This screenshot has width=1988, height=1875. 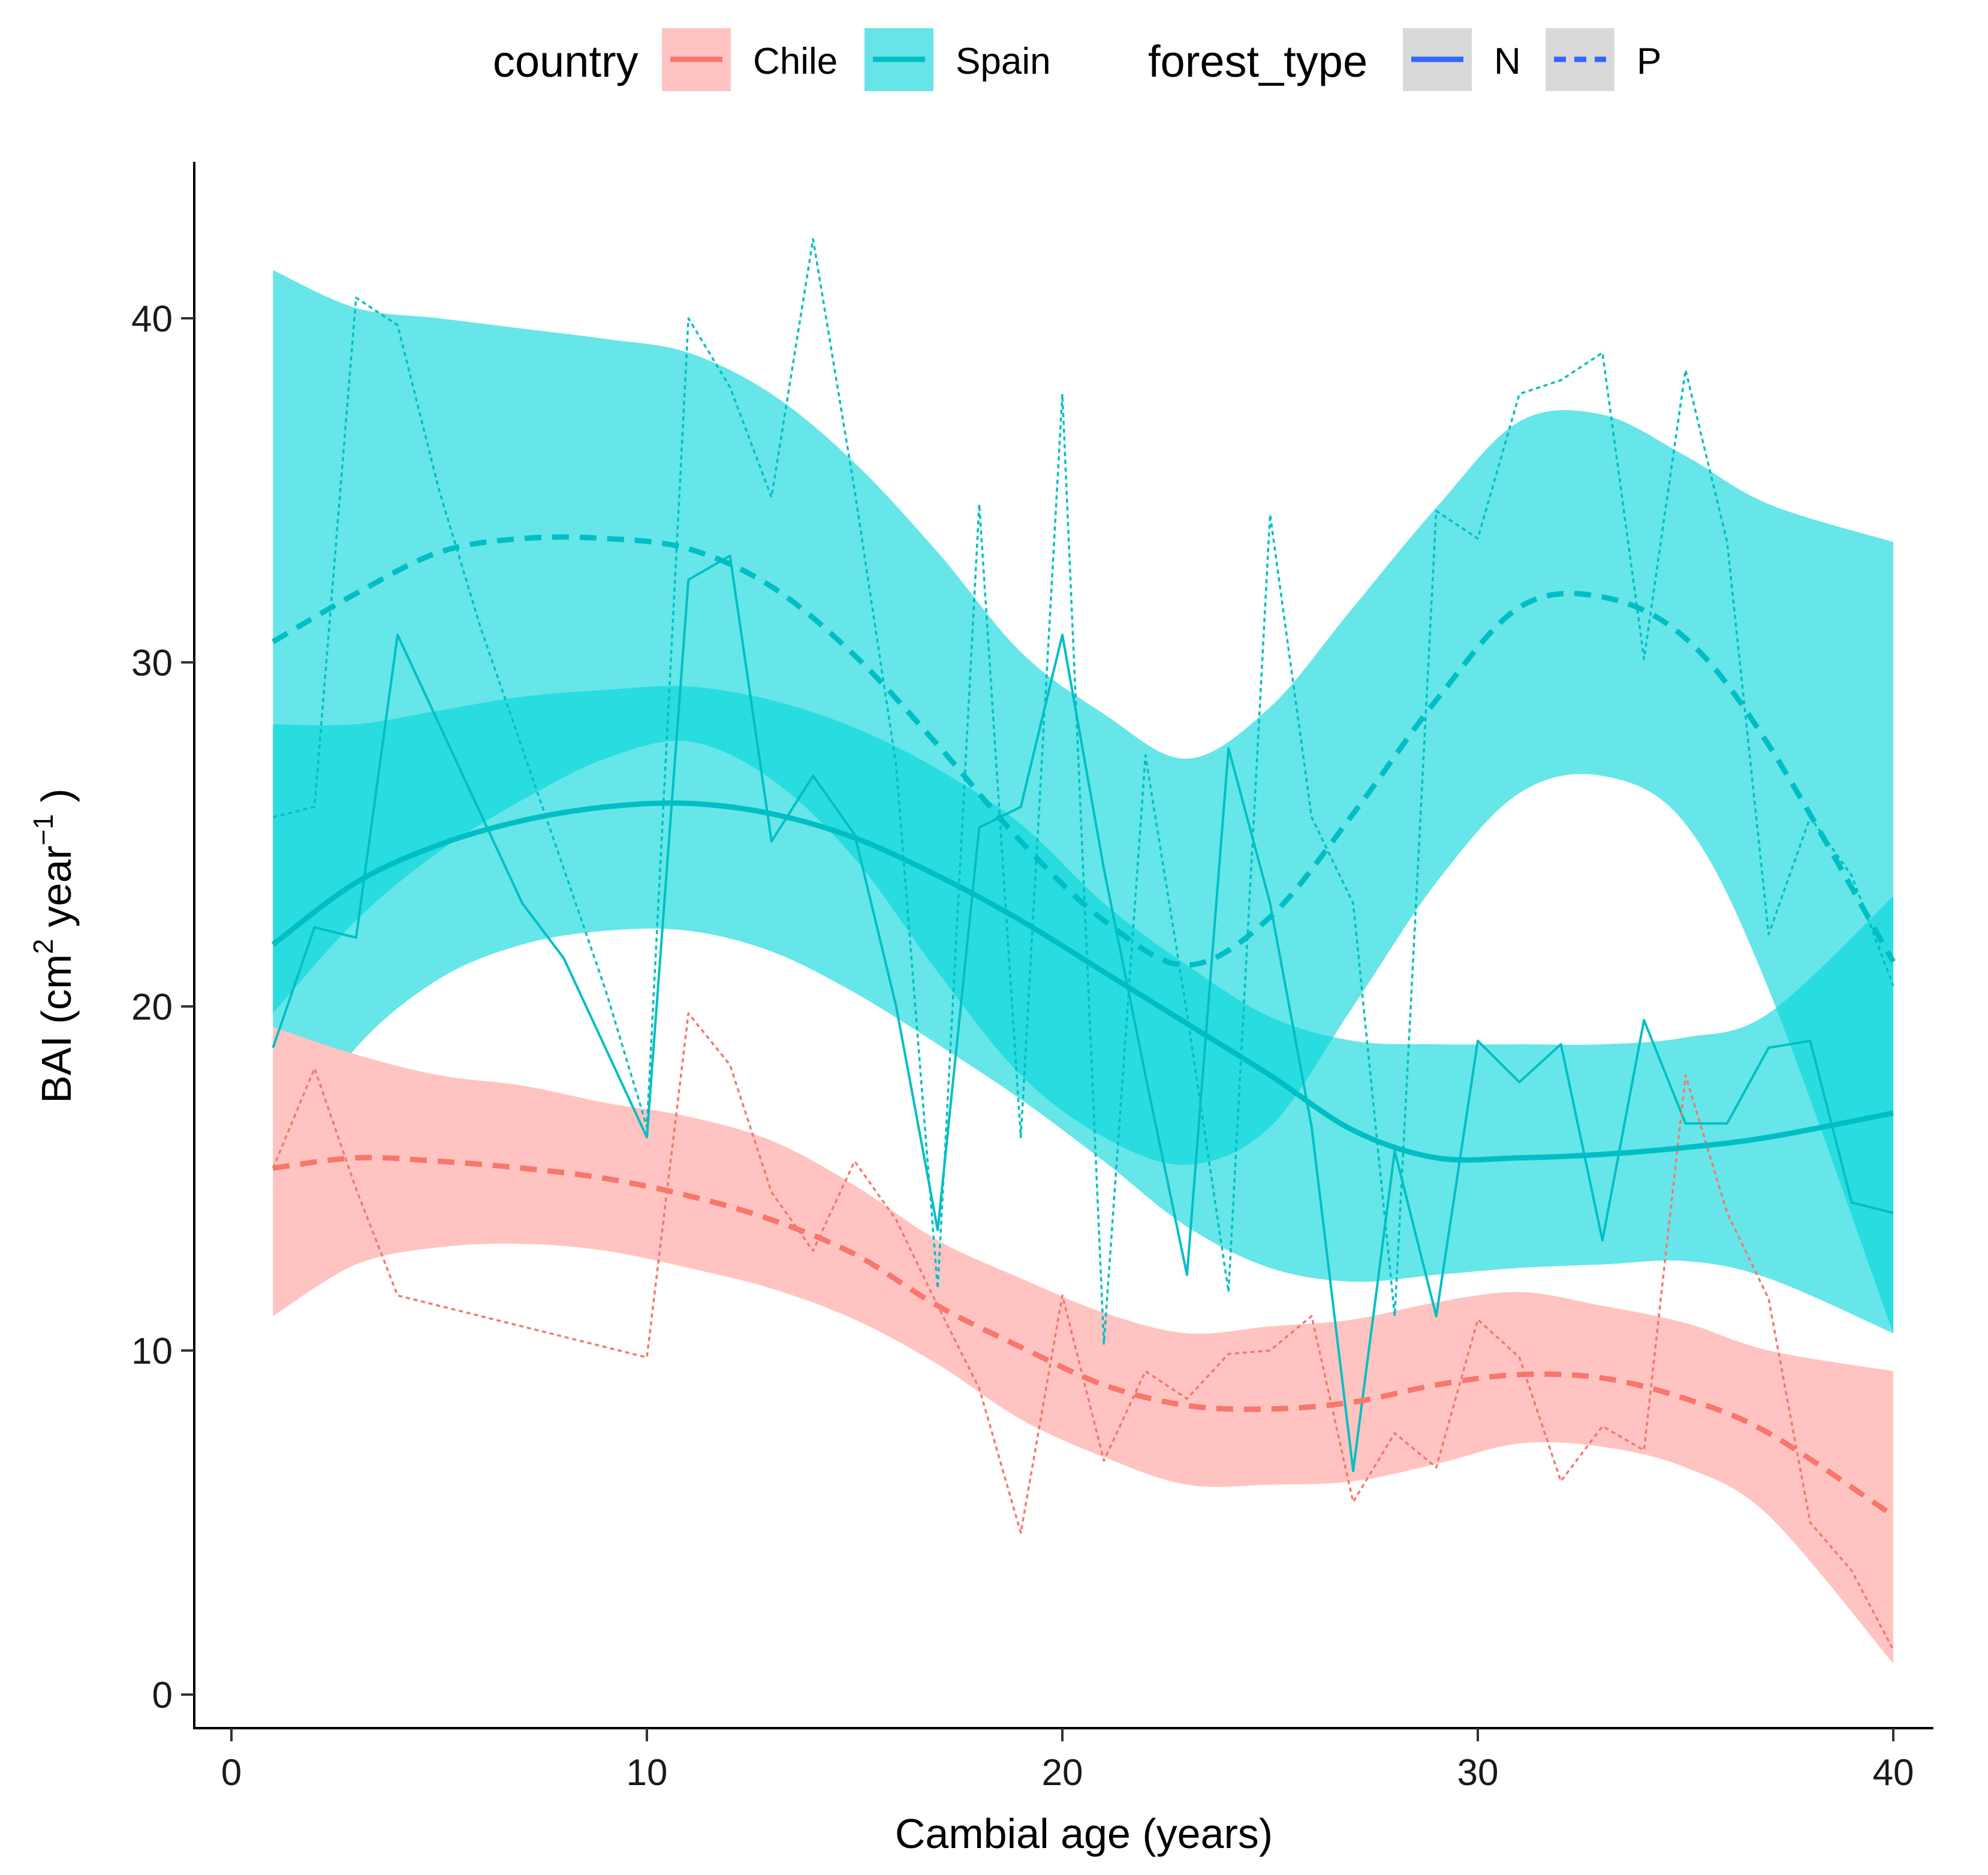 I want to click on y-axis-title-sup-2: 2, so click(x=43, y=946).